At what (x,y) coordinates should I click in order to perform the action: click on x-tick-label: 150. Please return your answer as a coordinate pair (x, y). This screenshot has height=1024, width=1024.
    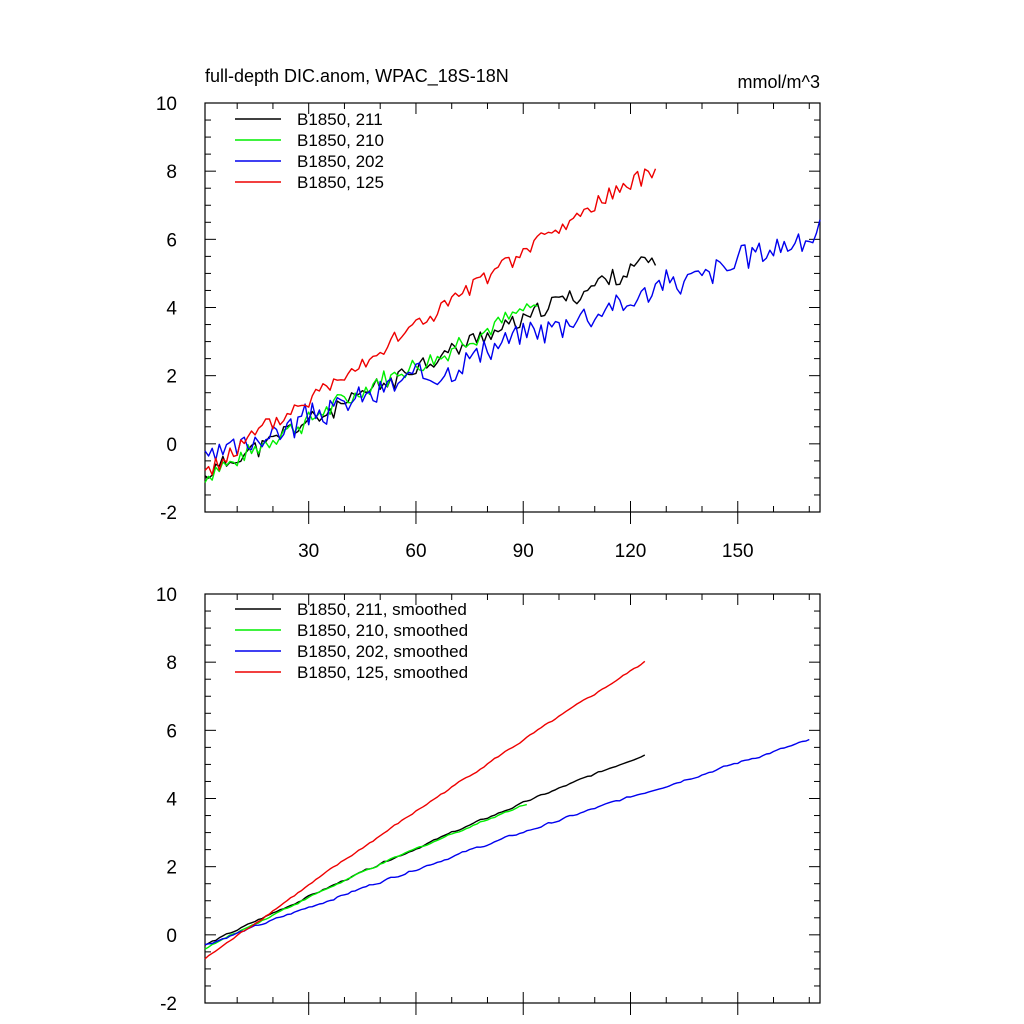
    Looking at the image, I should click on (738, 551).